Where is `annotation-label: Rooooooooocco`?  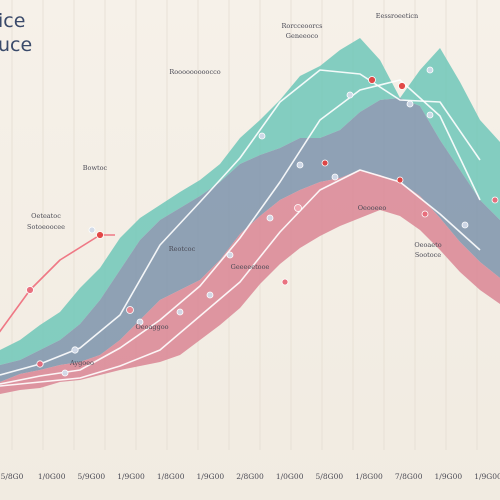 annotation-label: Rooooooooocco is located at coordinates (194, 72).